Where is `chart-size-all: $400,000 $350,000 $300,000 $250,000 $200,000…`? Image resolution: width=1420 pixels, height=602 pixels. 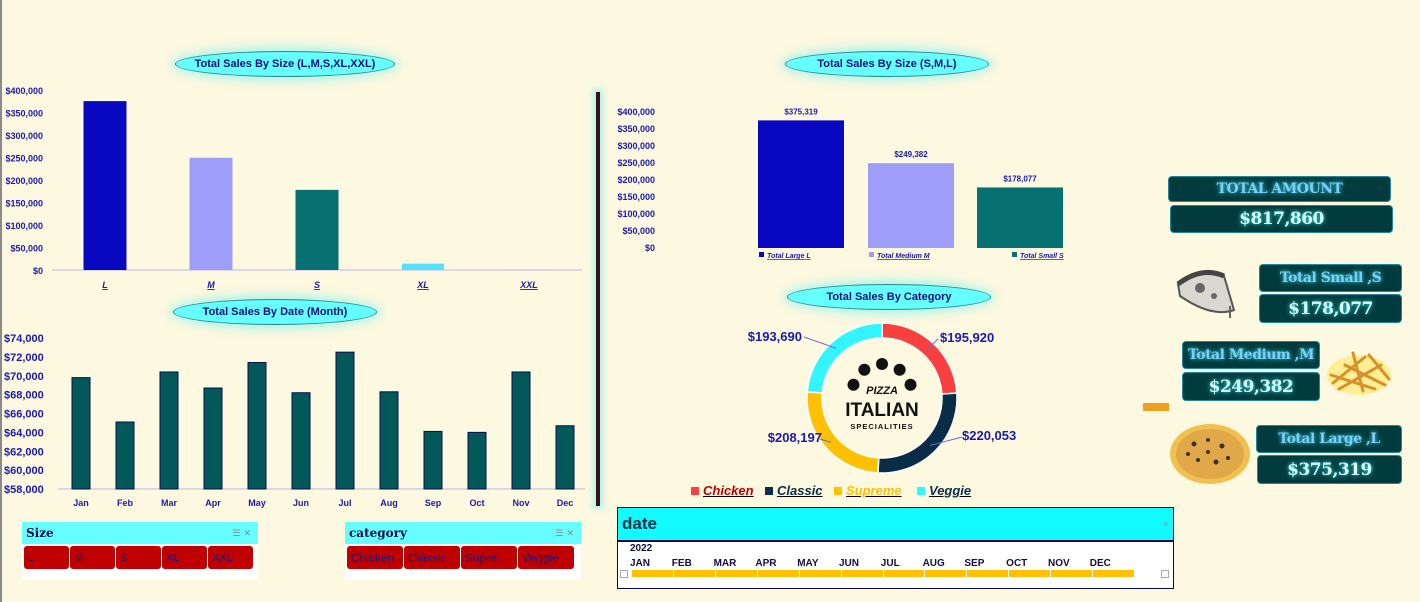
chart-size-all: $400,000 $350,000 $300,000 $250,000 $200,000… is located at coordinates (295, 187).